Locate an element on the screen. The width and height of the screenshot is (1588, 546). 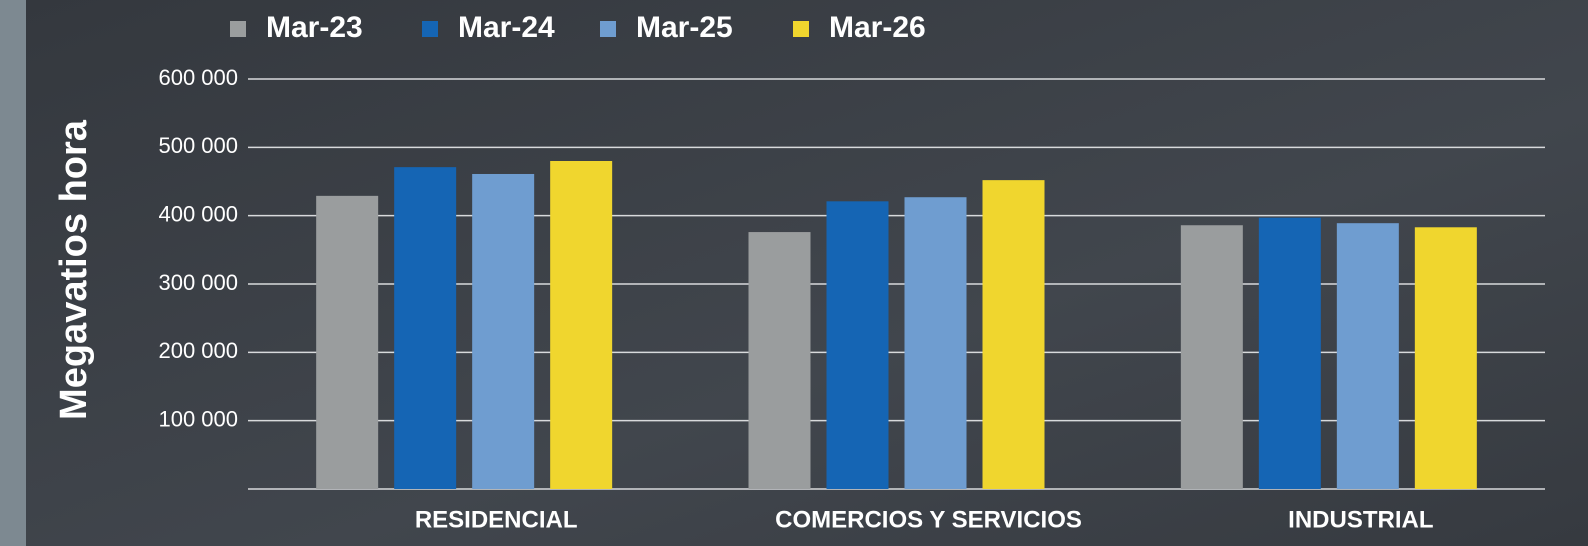
legend-label: Mar-25 is located at coordinates (684, 27).